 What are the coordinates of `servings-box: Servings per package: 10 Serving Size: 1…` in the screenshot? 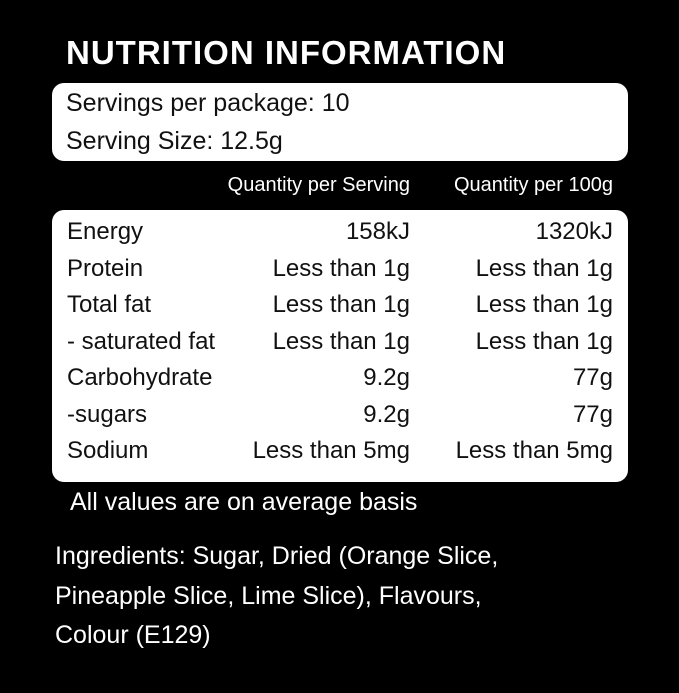 It's located at (340, 122).